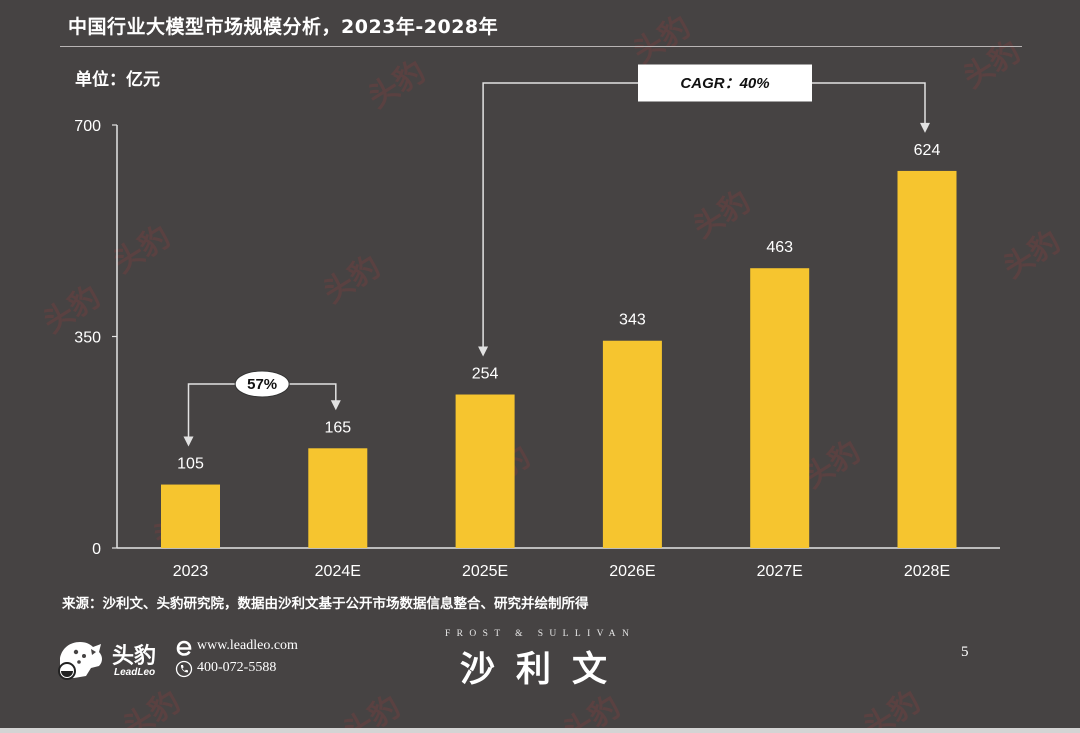  Describe the element at coordinates (927, 571) in the screenshot. I see `x-tick-label-2028E: 2028E` at that location.